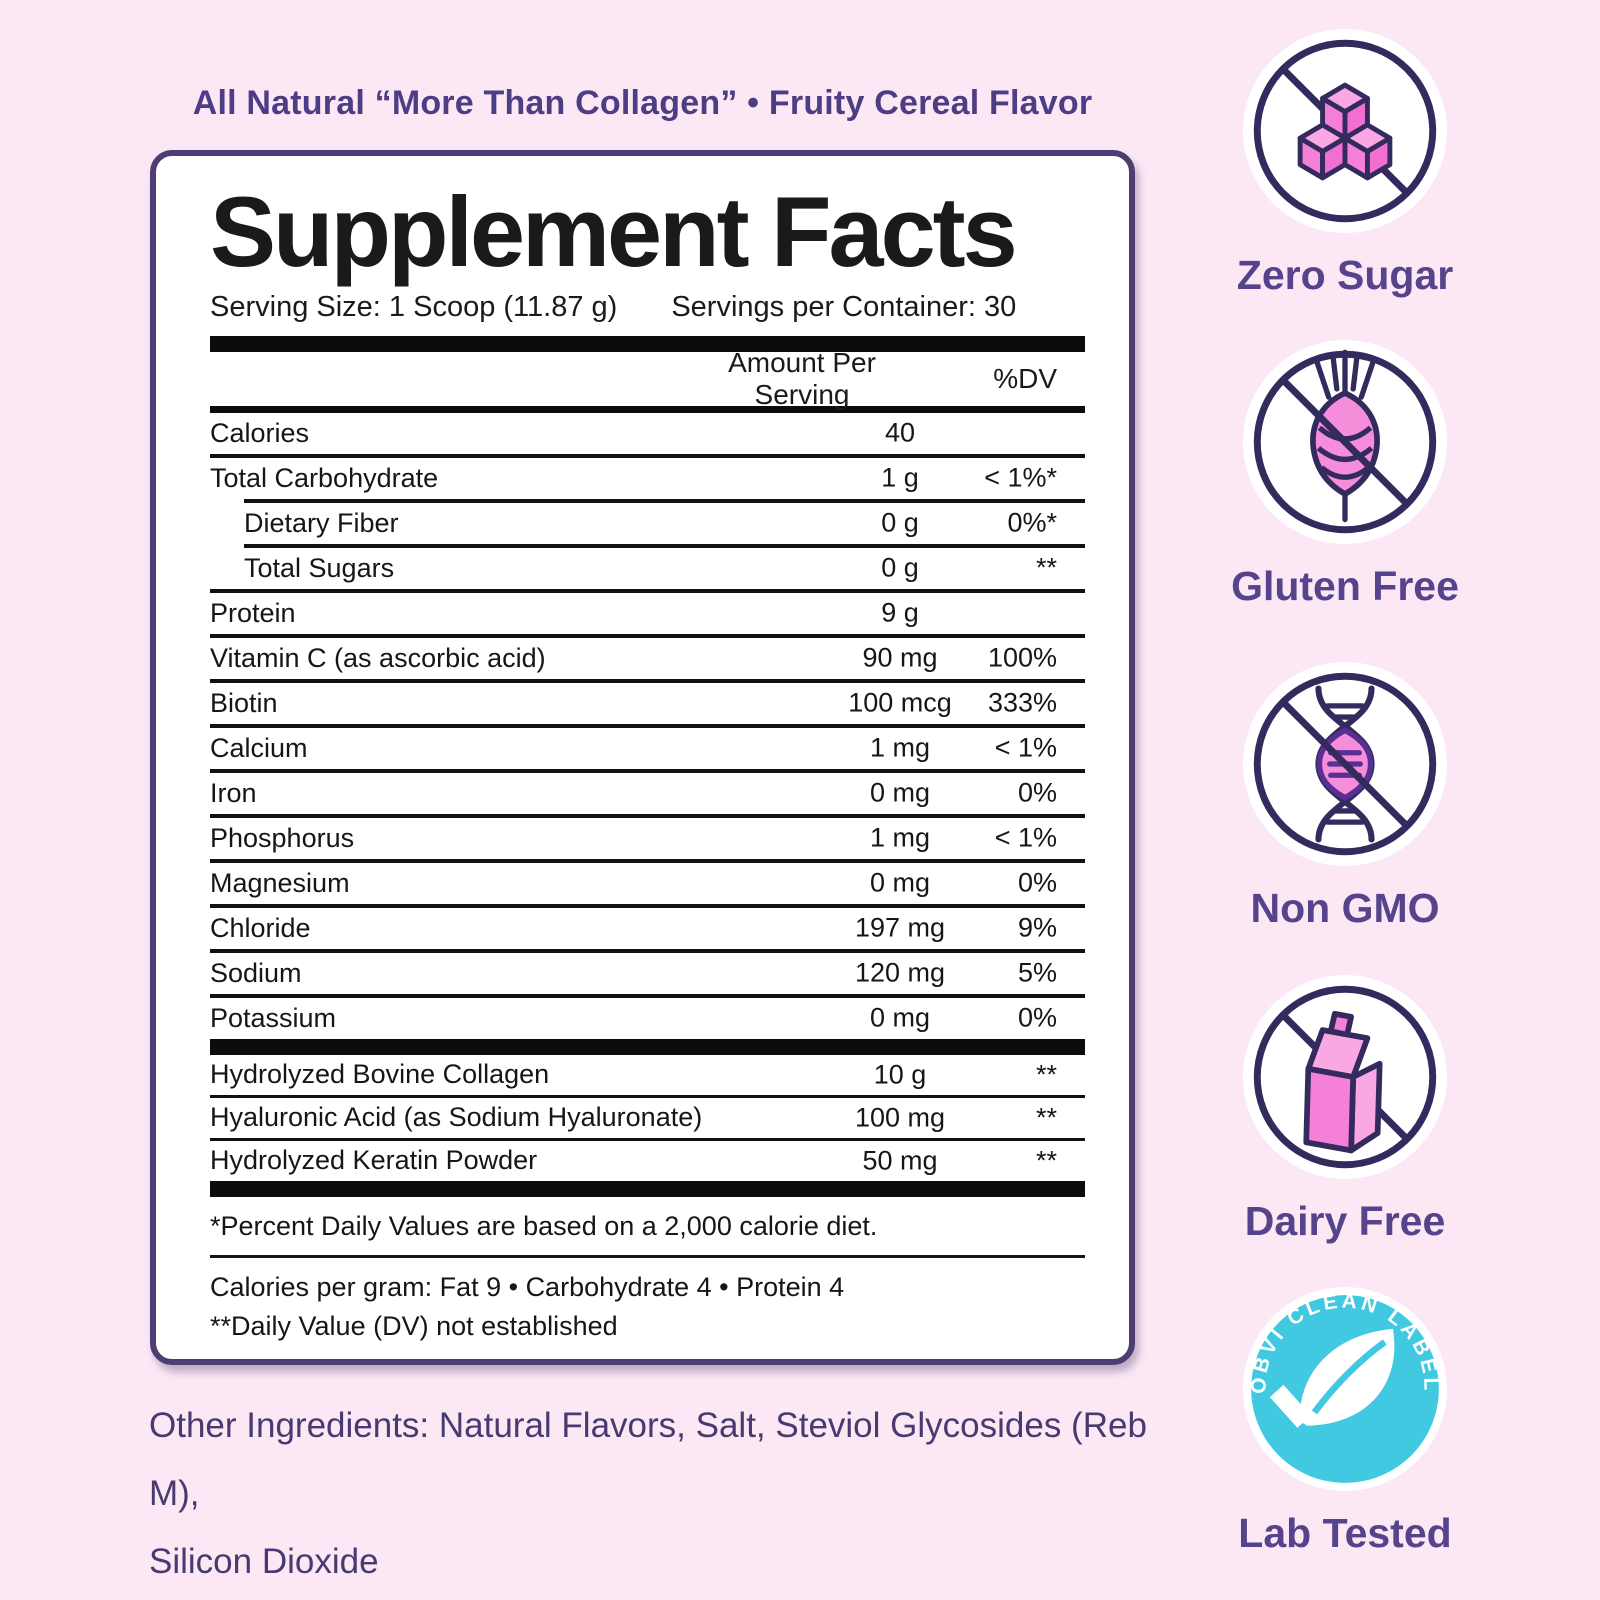 Image resolution: width=1600 pixels, height=1600 pixels. Describe the element at coordinates (1345, 908) in the screenshot. I see `badge-label: Non GMO` at that location.